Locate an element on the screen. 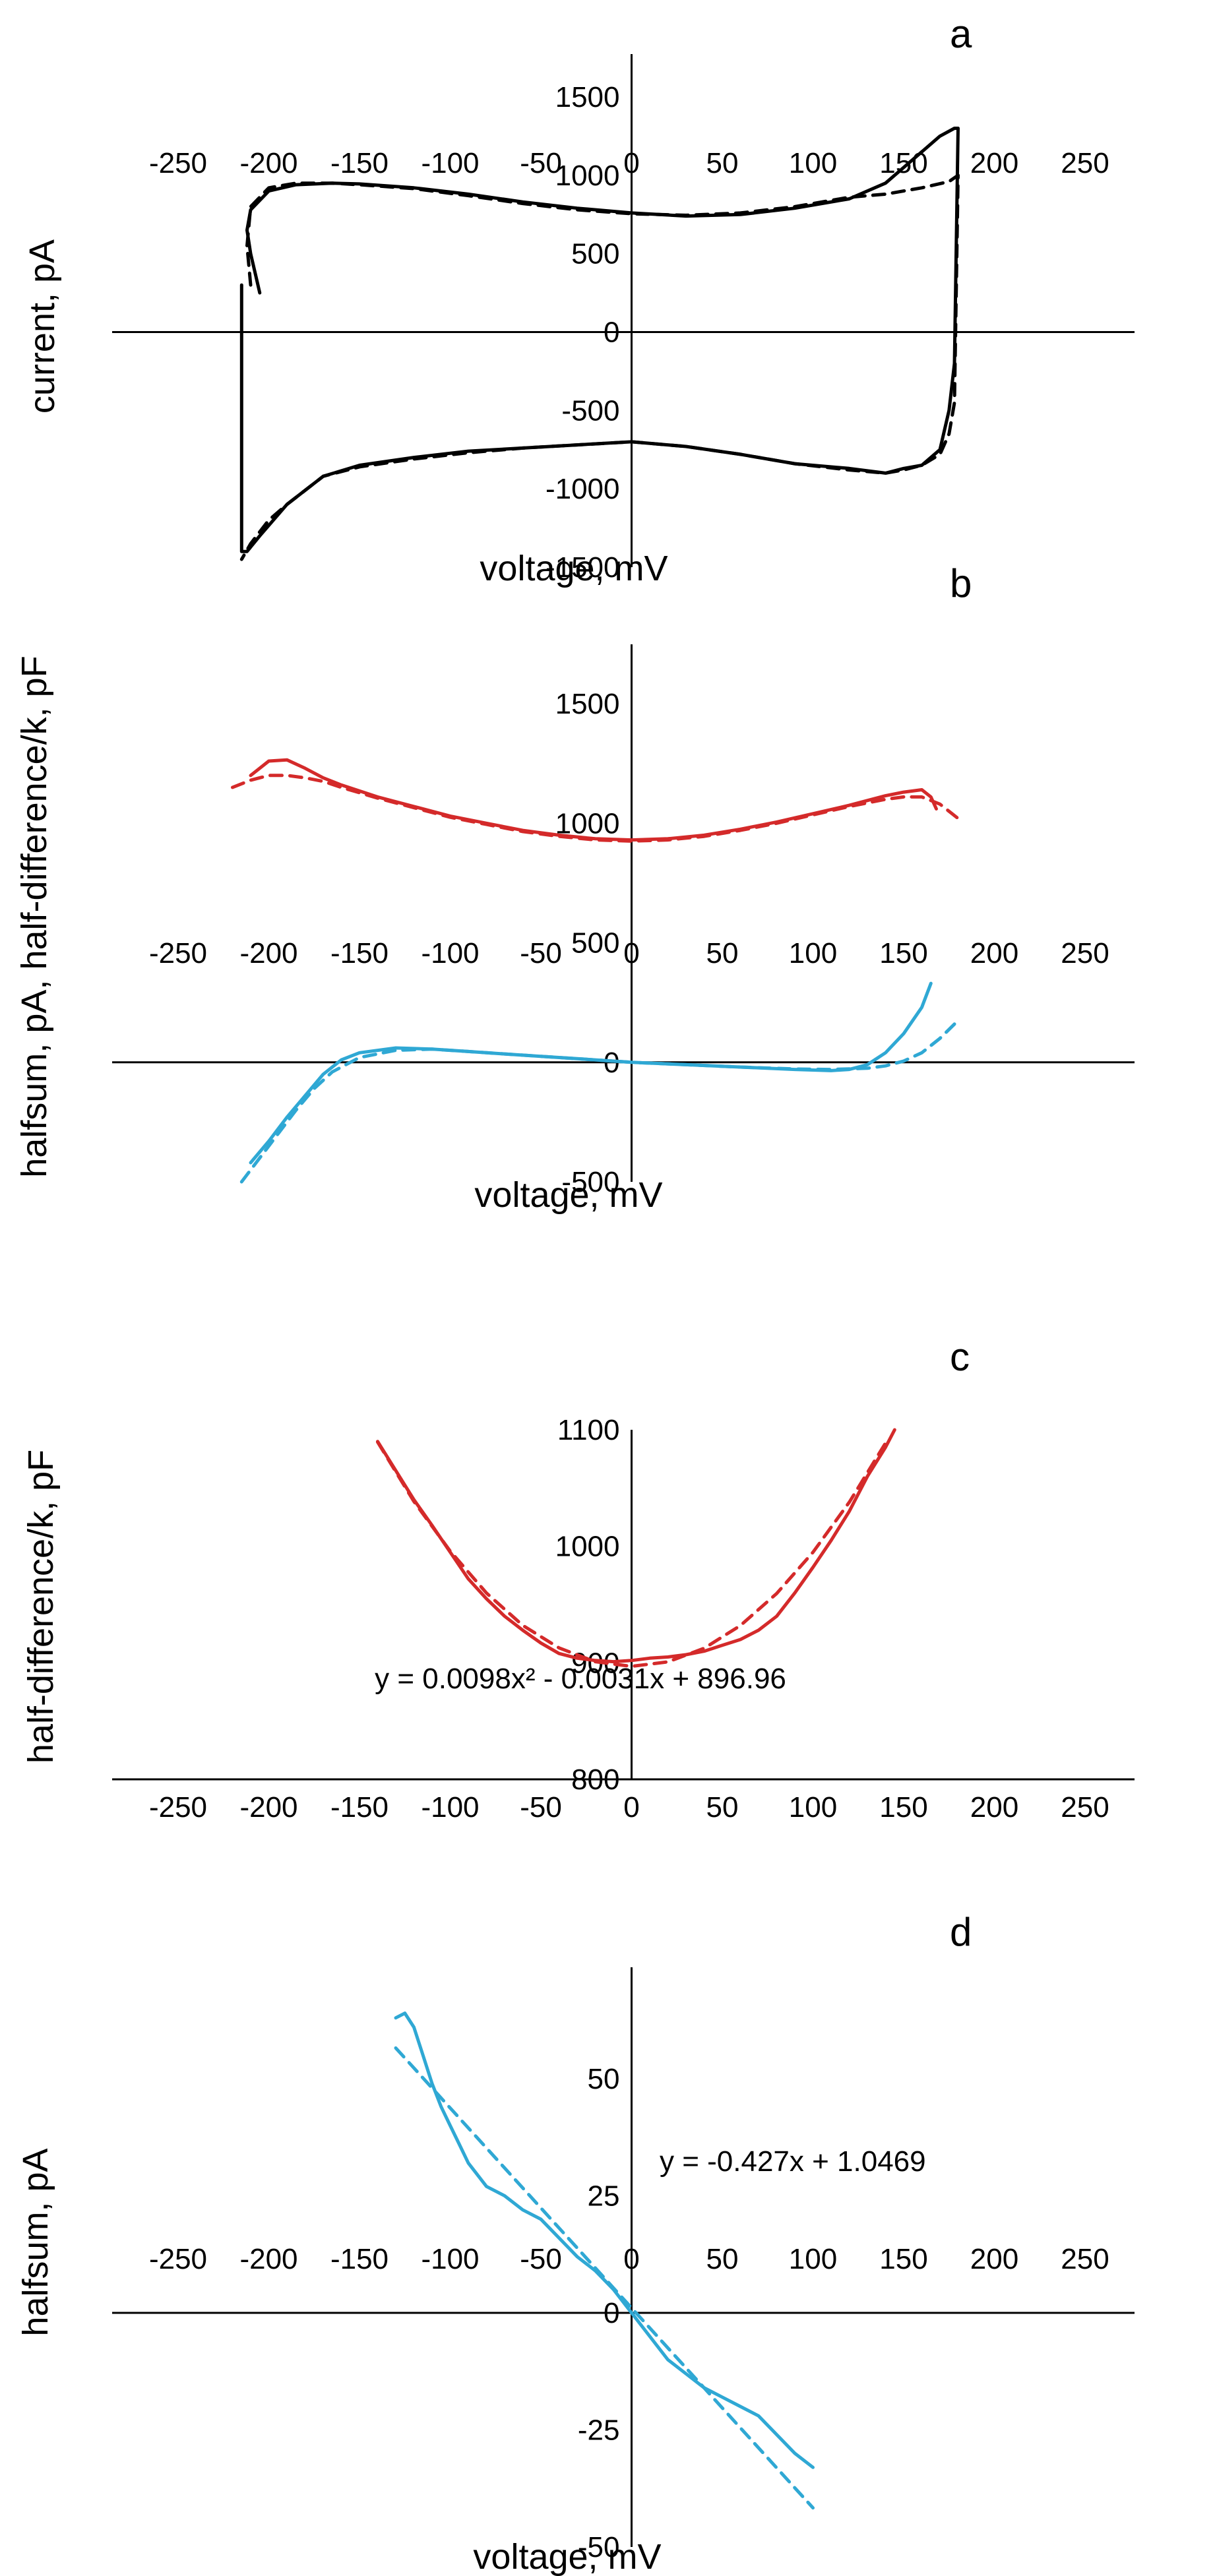  y-tick-label: 50 is located at coordinates (604, 2079).